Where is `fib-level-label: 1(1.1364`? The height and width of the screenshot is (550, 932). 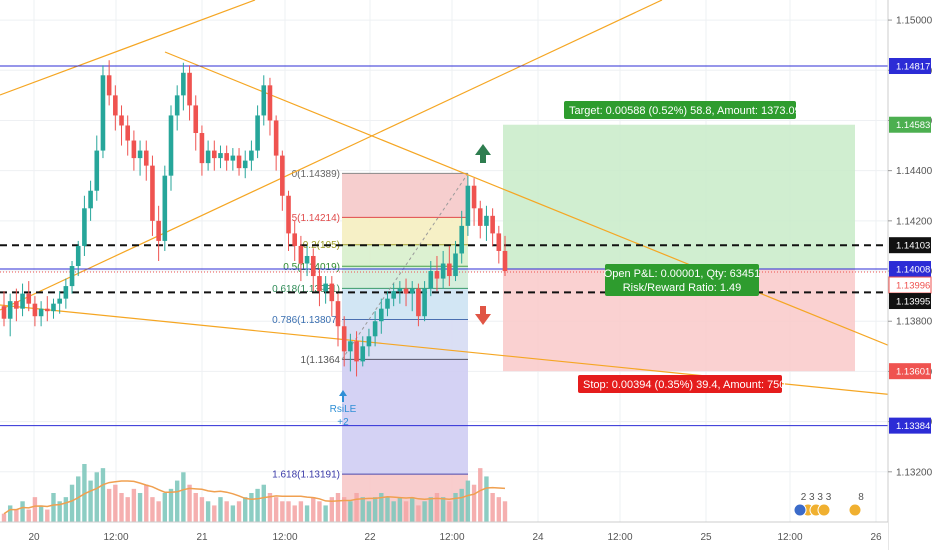 fib-level-label: 1(1.1364 is located at coordinates (321, 360).